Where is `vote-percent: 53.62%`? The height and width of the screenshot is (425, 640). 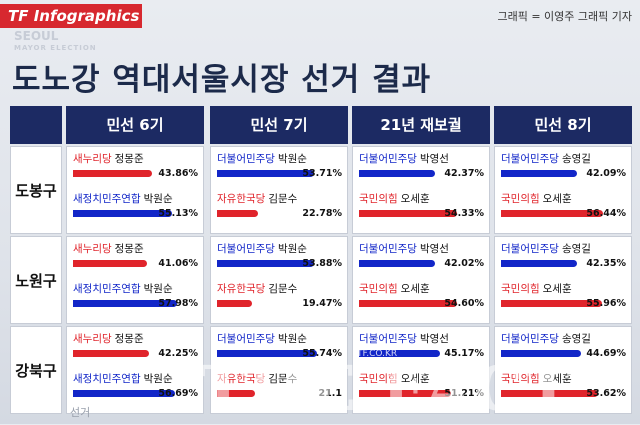 vote-percent: 53.62% is located at coordinates (606, 393).